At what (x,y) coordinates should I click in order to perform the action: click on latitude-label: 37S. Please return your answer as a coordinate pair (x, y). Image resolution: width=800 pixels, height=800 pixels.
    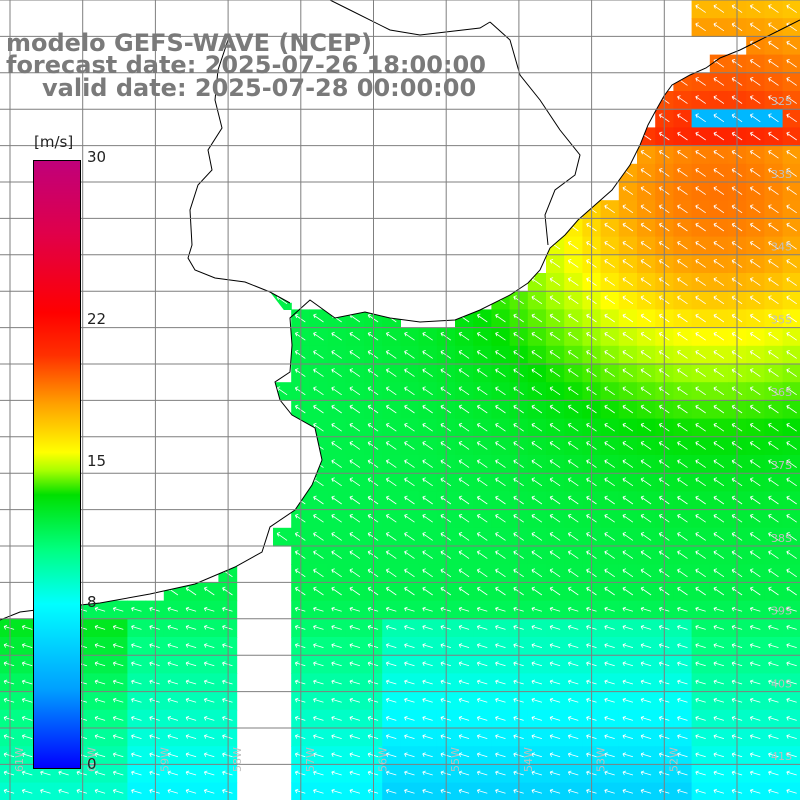
    Looking at the image, I should click on (781, 465).